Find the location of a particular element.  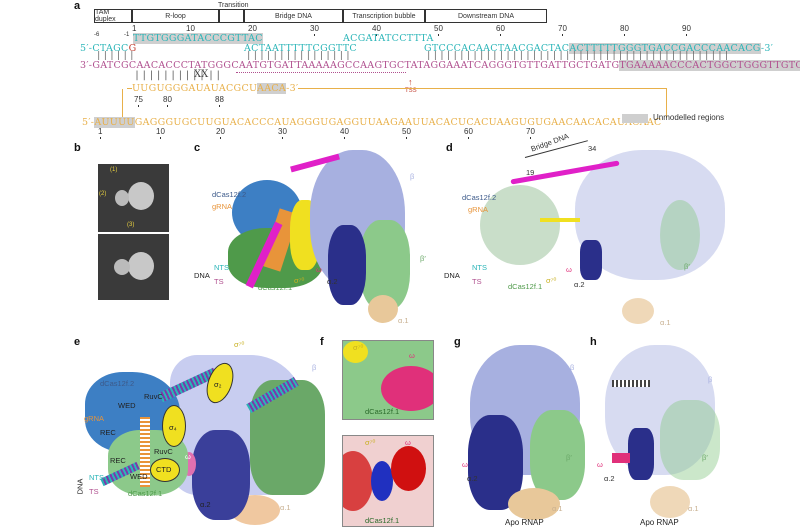

region-bridge-dna: Bridge DNA is located at coordinates (293, 16).